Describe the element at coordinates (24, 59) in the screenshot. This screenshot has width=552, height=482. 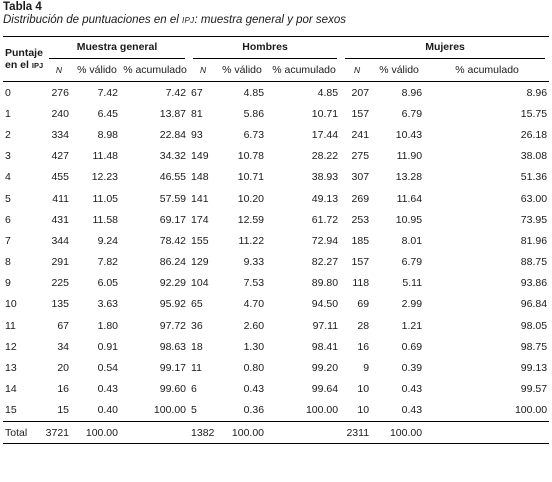
I see `puntaje-header: Puntaje en el IPJ` at that location.